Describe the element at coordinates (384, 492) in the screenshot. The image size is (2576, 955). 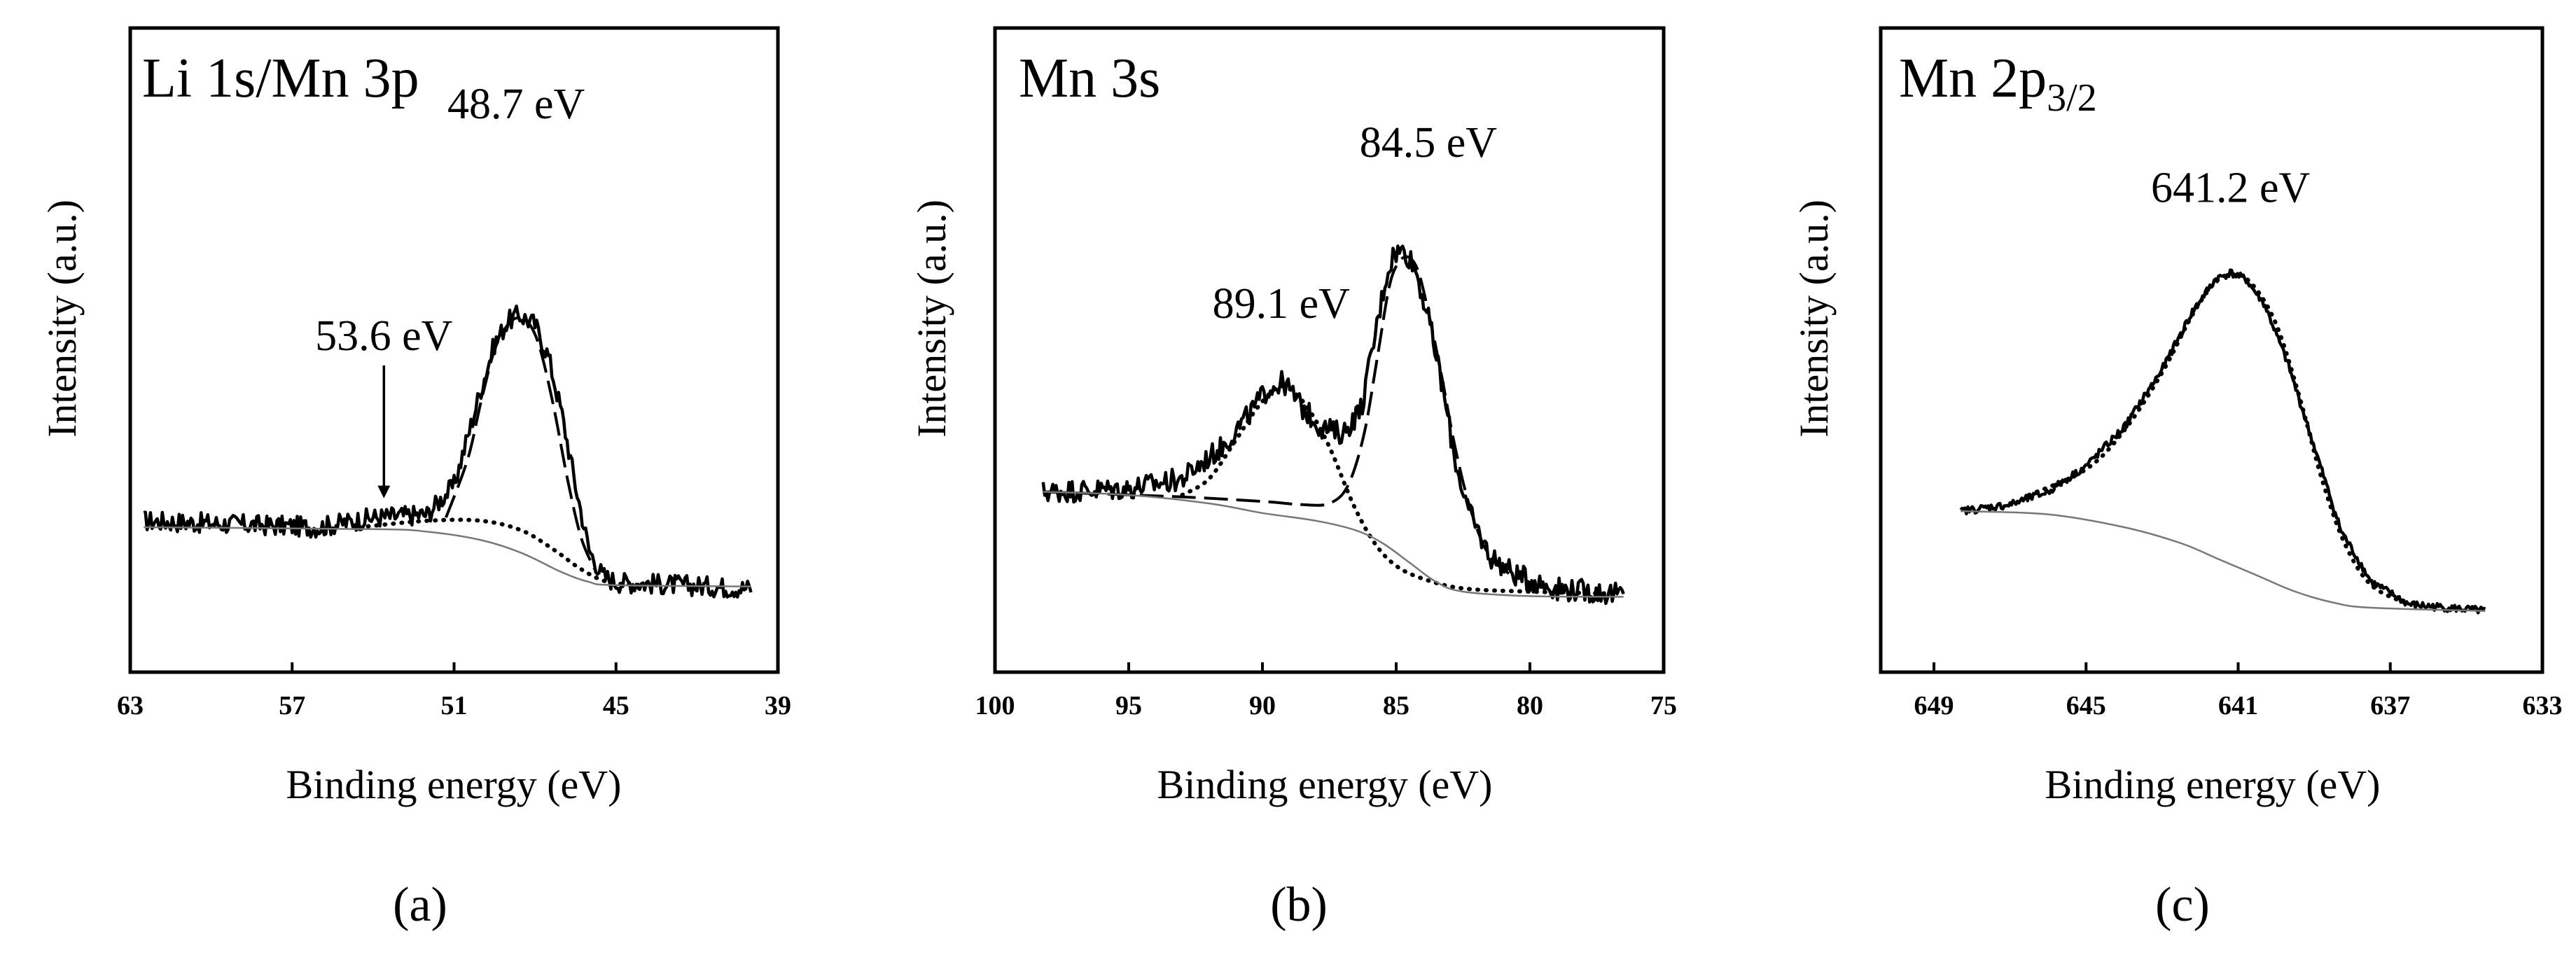
I see `panel-a-annotation-arrow-head` at that location.